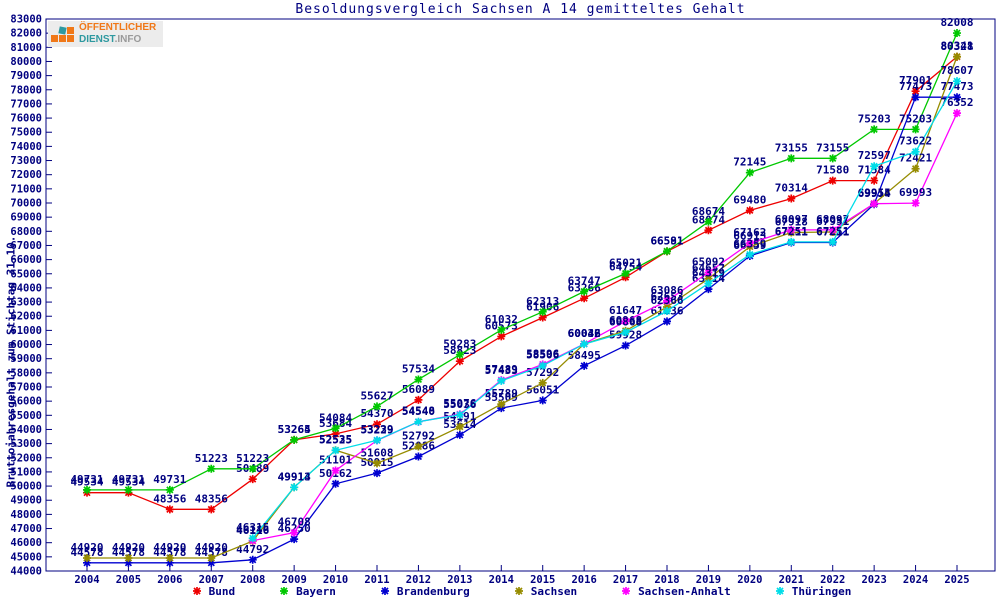 This screenshot has width=1000, height=600. I want to click on legend-label: Brandenburg, so click(433, 591).